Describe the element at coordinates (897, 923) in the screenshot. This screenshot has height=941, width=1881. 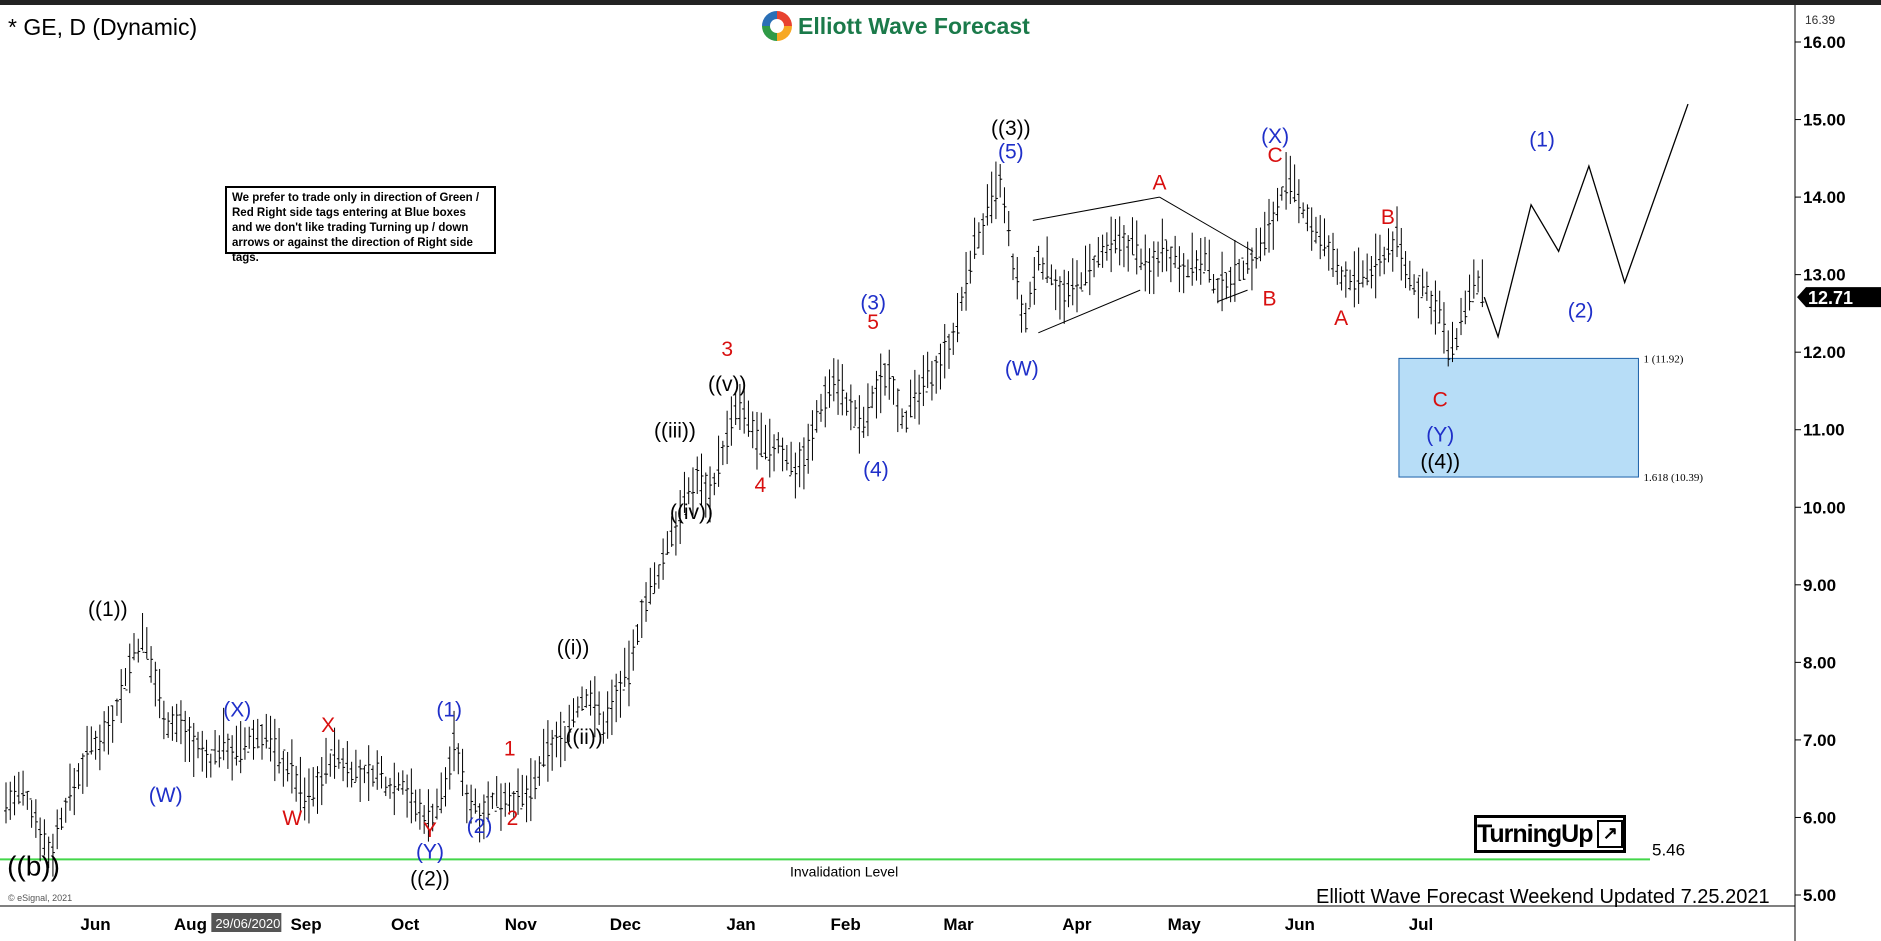
I see `x-axis-strip` at that location.